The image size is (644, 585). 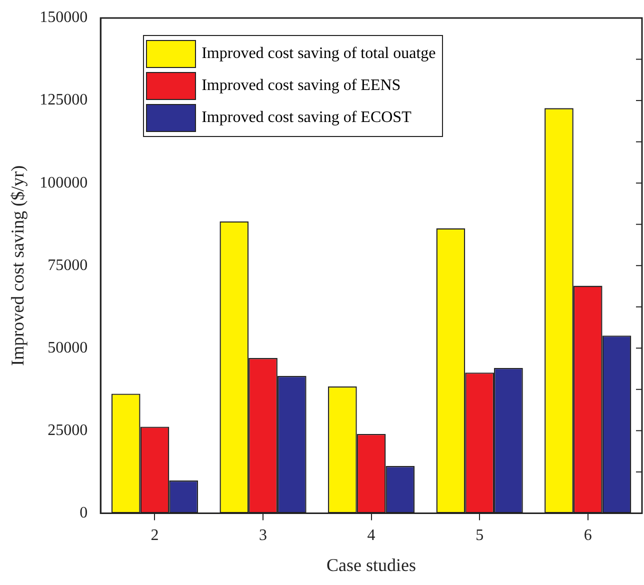 I want to click on legend-label: Improved cost saving of ECOST, so click(x=307, y=118).